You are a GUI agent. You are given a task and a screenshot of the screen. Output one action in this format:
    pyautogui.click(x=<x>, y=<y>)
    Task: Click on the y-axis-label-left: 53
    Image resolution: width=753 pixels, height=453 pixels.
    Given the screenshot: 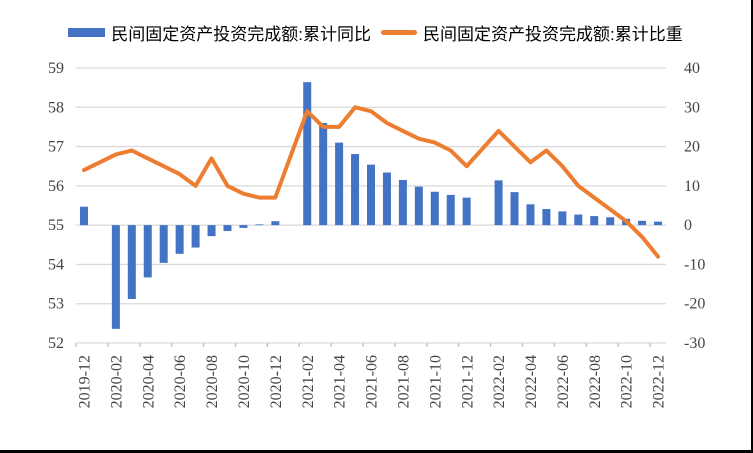 What is the action you would take?
    pyautogui.click(x=56, y=304)
    